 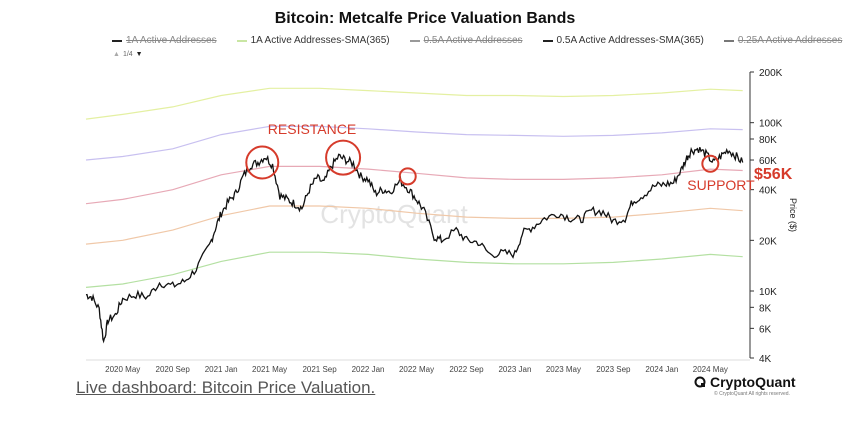 I want to click on support-label: SUPPORT, so click(x=721, y=185).